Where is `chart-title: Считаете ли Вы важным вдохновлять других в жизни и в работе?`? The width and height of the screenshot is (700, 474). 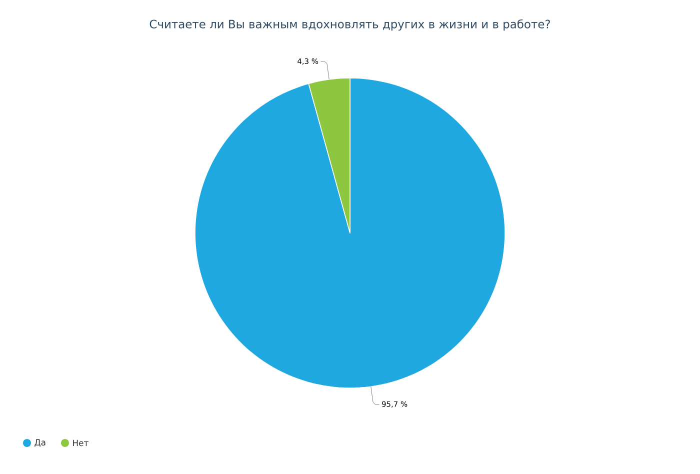
chart-title: Считаете ли Вы важным вдохновлять других в жизни и в работе? is located at coordinates (350, 25).